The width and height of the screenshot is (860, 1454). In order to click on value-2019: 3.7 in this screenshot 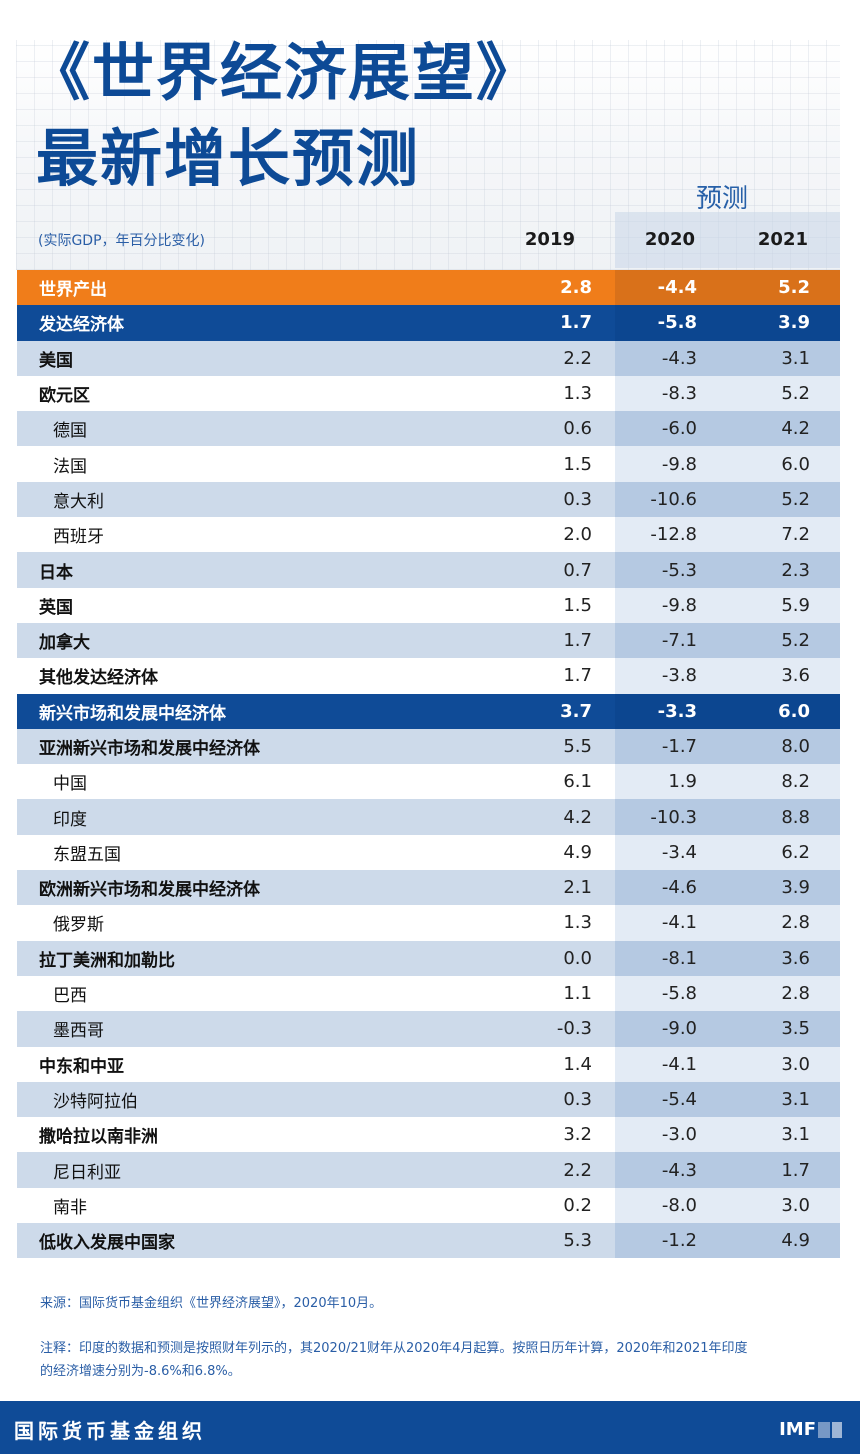, I will do `click(576, 711)`.